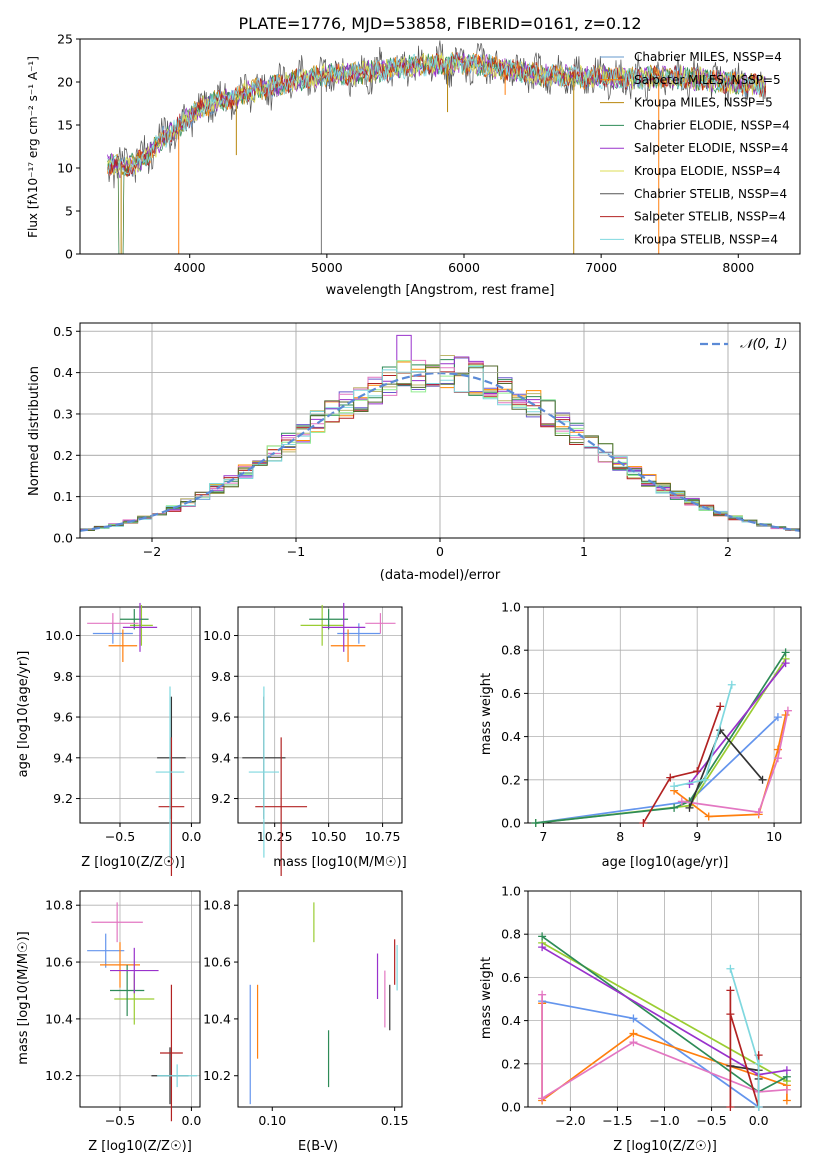 This screenshot has height=1170, width=819. I want to click on ageZ-xlabel: Z [log10(Z/Z☉)], so click(133, 862).